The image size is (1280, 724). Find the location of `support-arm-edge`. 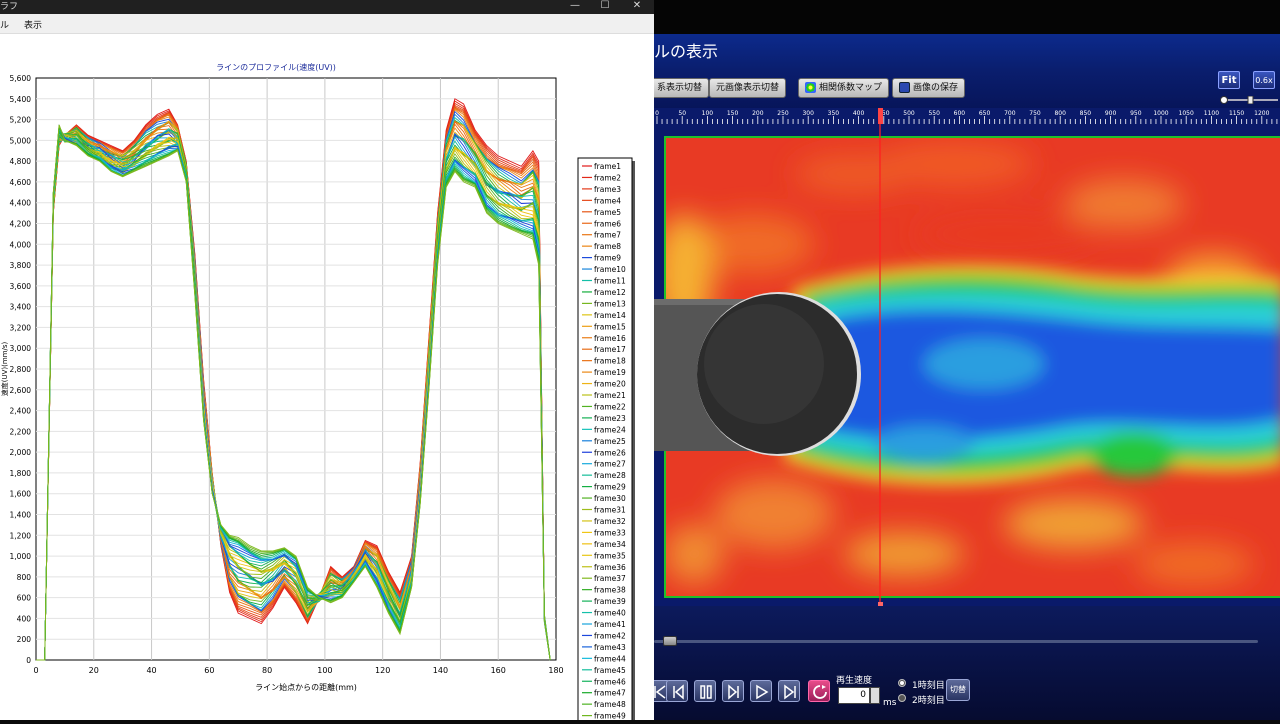

support-arm-edge is located at coordinates (719, 302).